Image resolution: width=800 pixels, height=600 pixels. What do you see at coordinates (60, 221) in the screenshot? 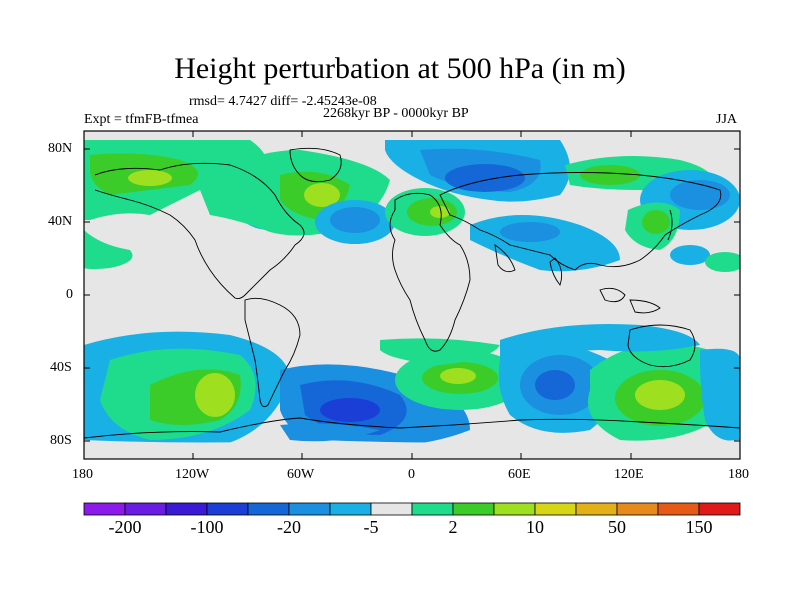
I see `lat-label-40n: 40N` at bounding box center [60, 221].